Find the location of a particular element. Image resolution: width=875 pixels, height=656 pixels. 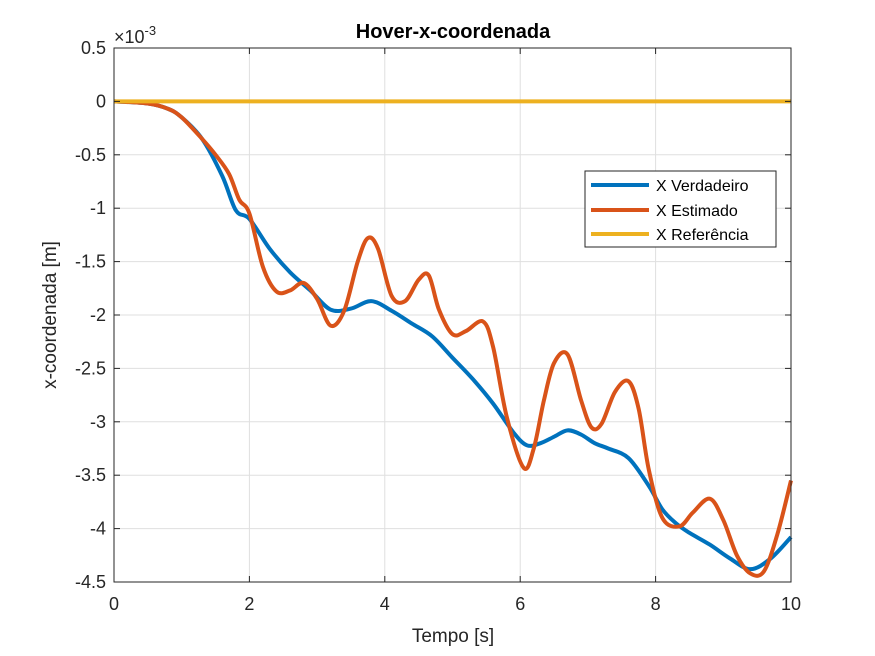

legend-label-estimado: X Estimado is located at coordinates (697, 211).